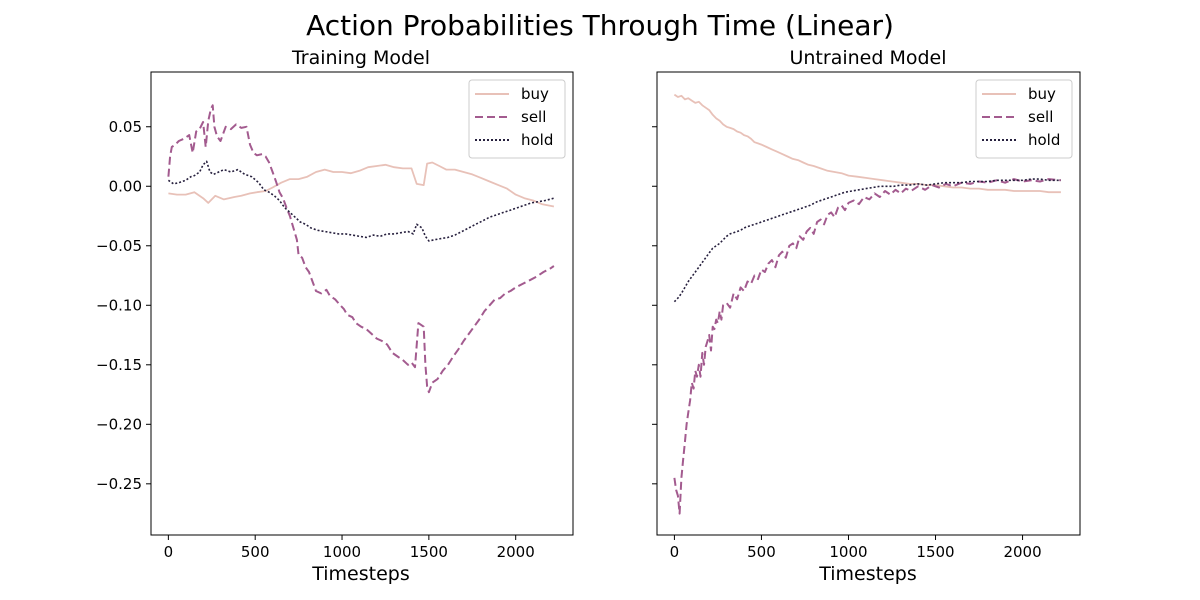 Image resolution: width=1200 pixels, height=600 pixels. I want to click on axes-title: Untrained Model, so click(867, 58).